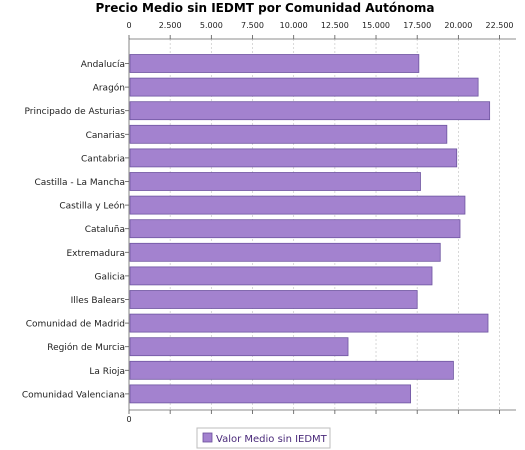  What do you see at coordinates (252, 25) in the screenshot?
I see `x-tick-label: 7.500` at bounding box center [252, 25].